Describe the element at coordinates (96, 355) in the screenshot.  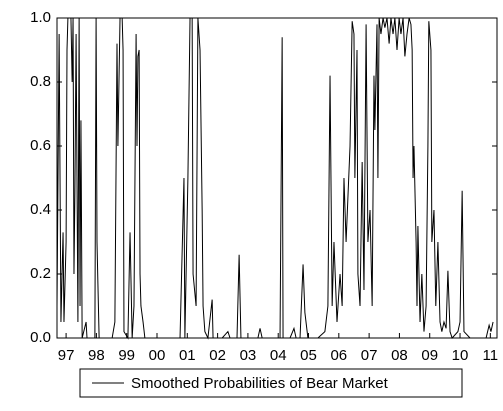
I see `x-tick-label: 98` at that location.